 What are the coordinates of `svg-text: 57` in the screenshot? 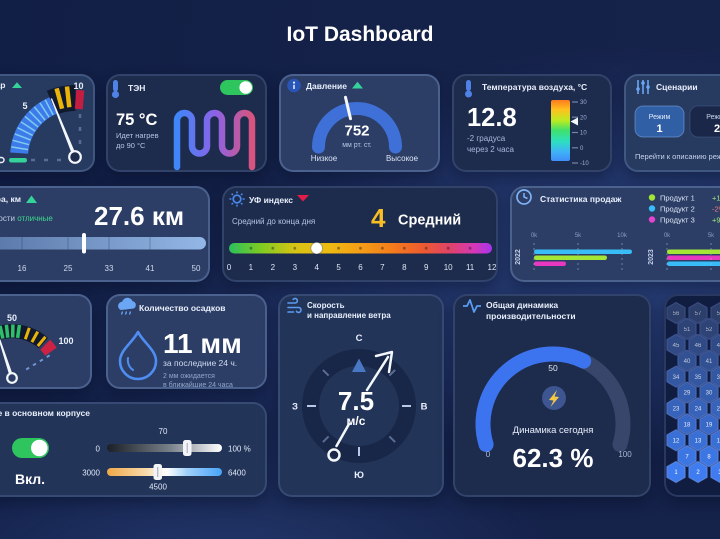 It's located at (698, 314).